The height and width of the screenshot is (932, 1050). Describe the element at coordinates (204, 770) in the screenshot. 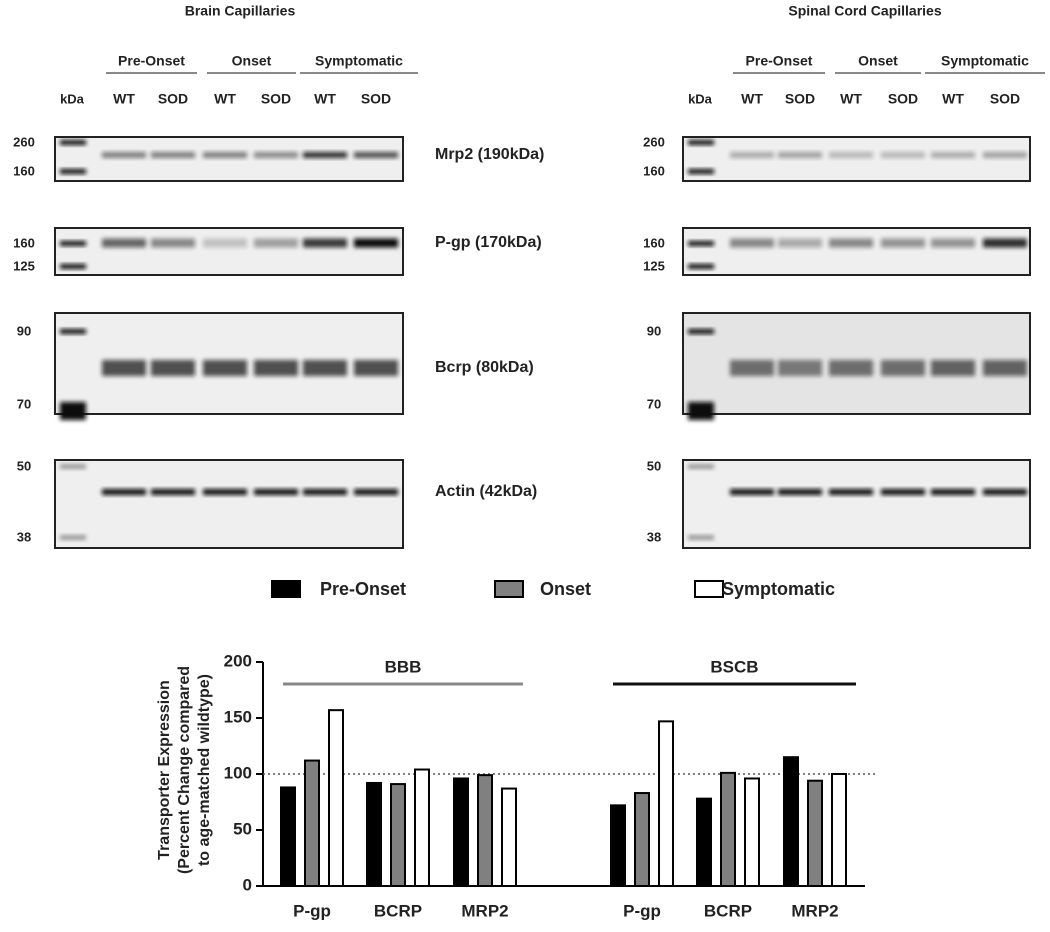

I see `y-axis-label: to age-matched wildtype)` at that location.